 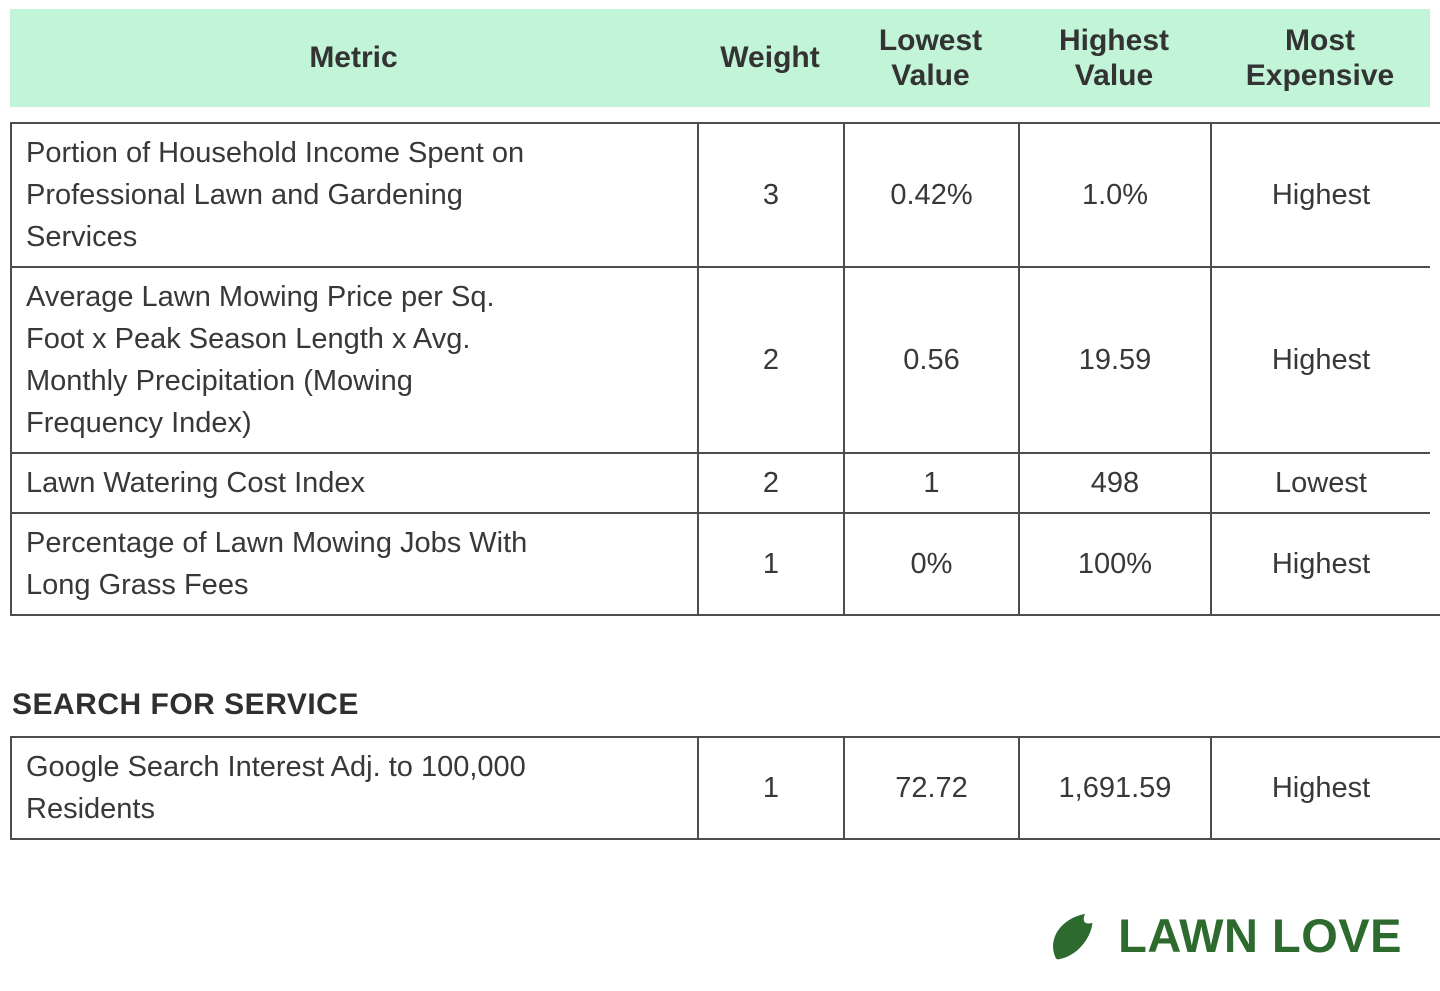 What do you see at coordinates (930, 195) in the screenshot?
I see `lowest-value-cell: 0.42%` at bounding box center [930, 195].